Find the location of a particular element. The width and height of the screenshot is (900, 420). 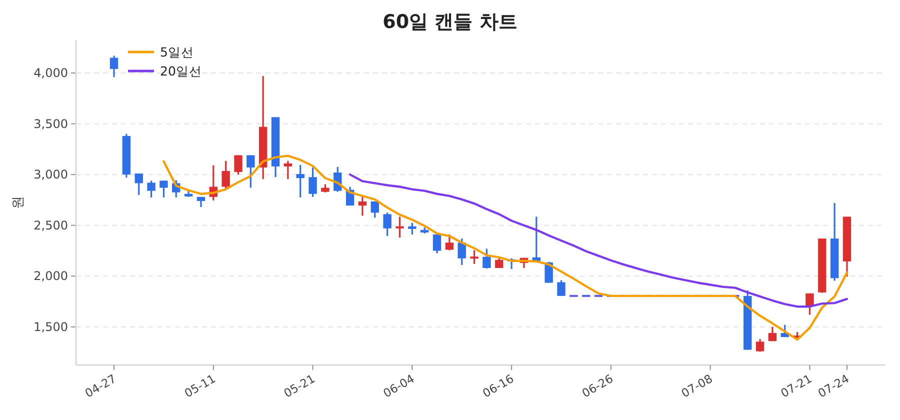

legend-label: 20일선 is located at coordinates (181, 71).